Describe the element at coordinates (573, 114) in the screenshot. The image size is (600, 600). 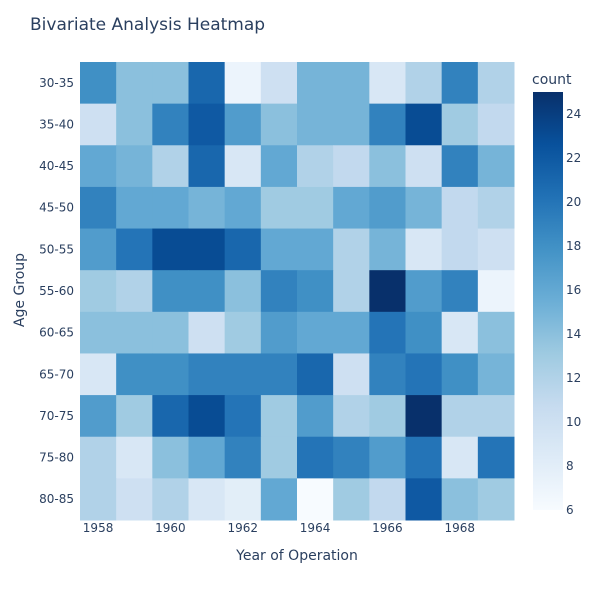
I see `colorbar-tick-label: 24` at that location.